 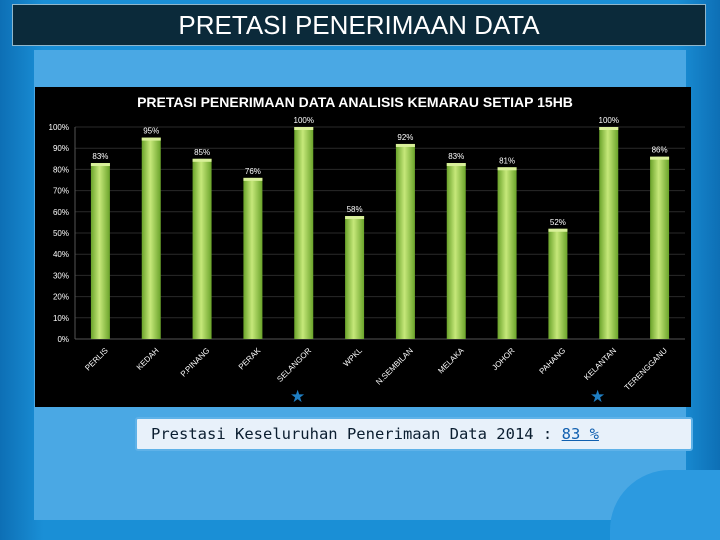 What do you see at coordinates (59, 127) in the screenshot?
I see `y-tick-label: 100%` at bounding box center [59, 127].